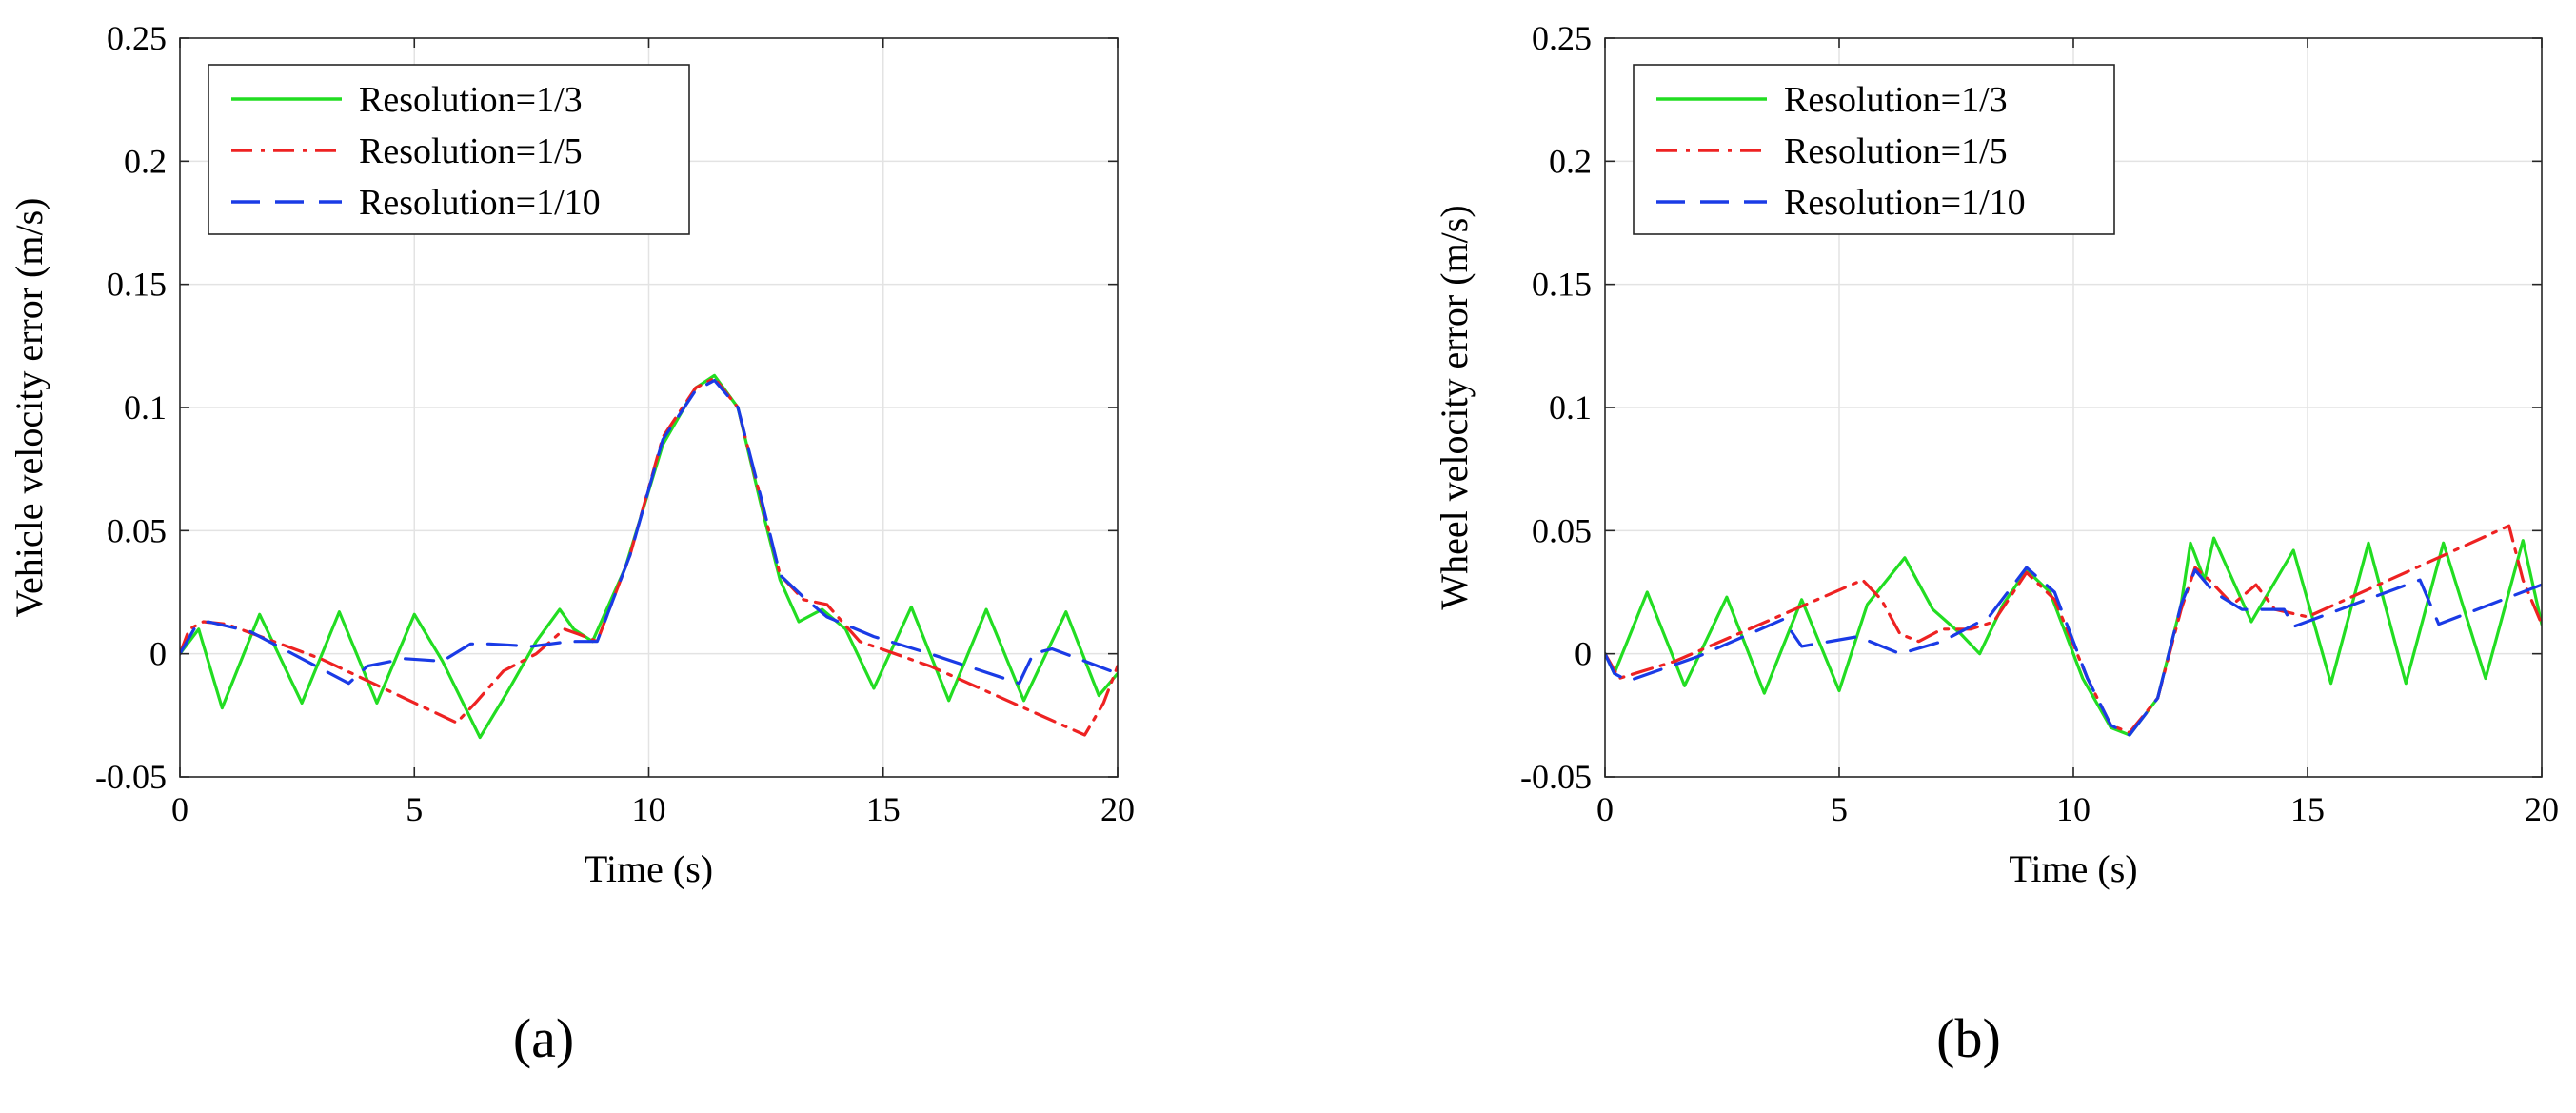 The image size is (2576, 1113). Describe the element at coordinates (1968, 1038) in the screenshot. I see `panel-label: (b)` at that location.